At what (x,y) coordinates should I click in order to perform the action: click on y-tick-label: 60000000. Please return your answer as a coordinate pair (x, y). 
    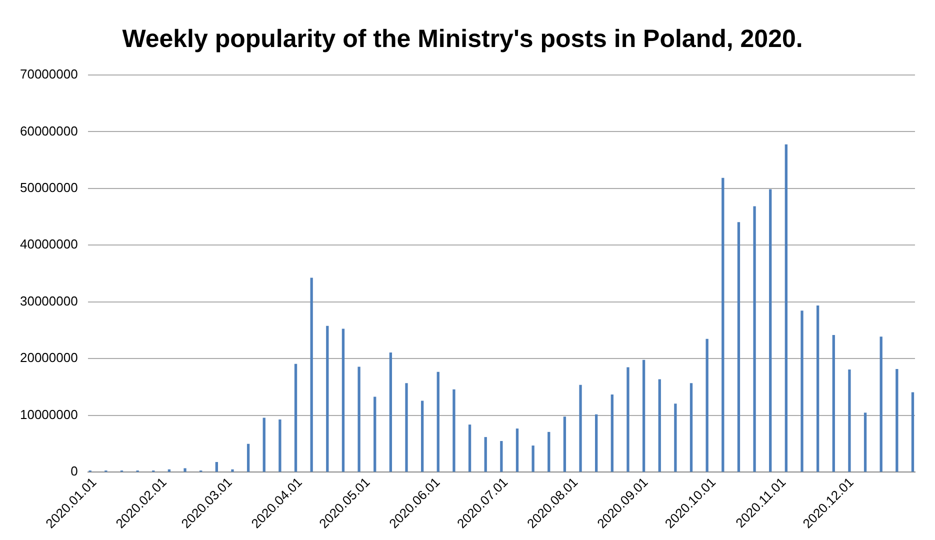
    Looking at the image, I should click on (49, 130).